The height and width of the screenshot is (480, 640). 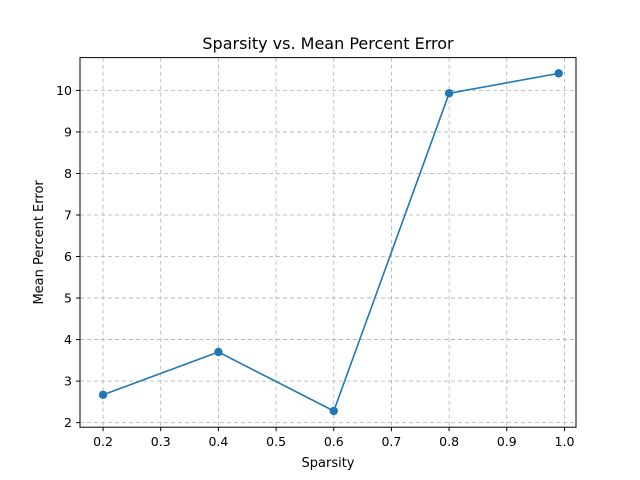 I want to click on y-axis-label: Mean Percent Error, so click(x=39, y=242).